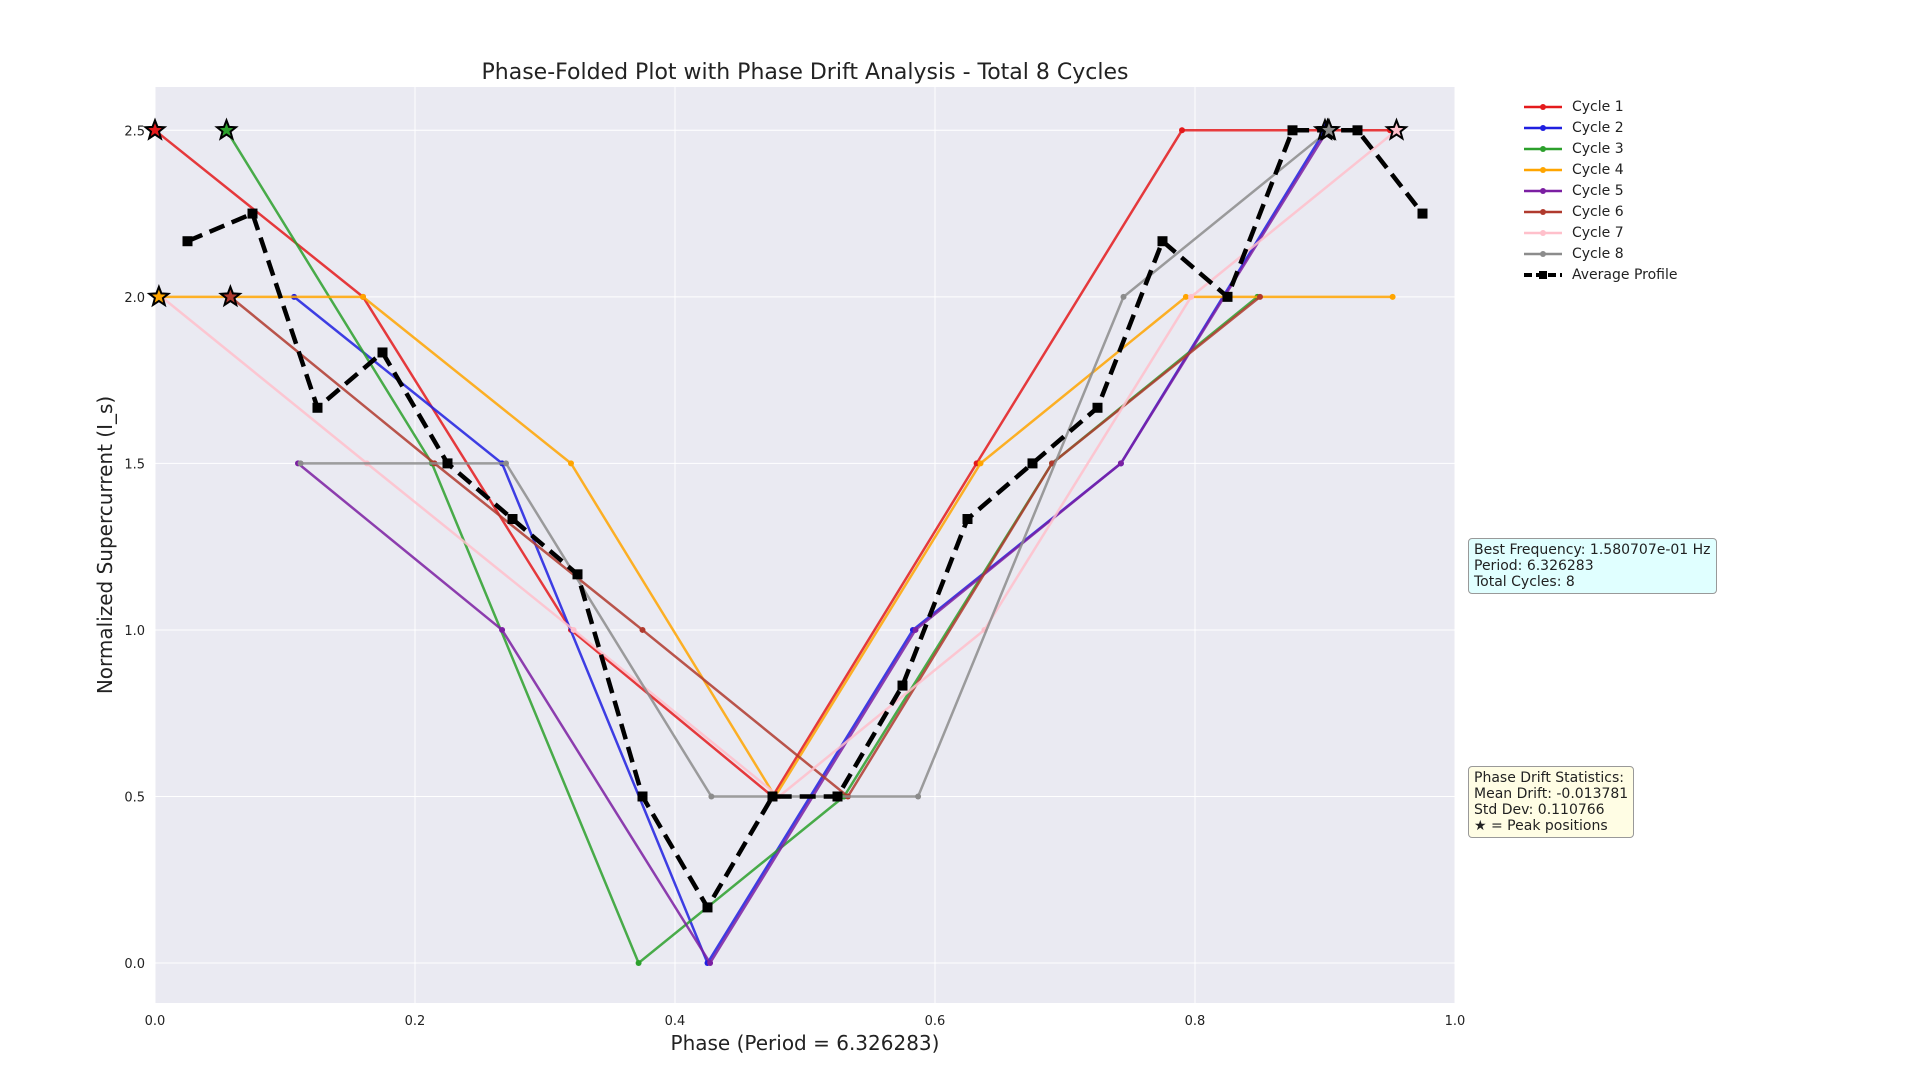  I want to click on legend-label: Cycle 6, so click(1598, 211).